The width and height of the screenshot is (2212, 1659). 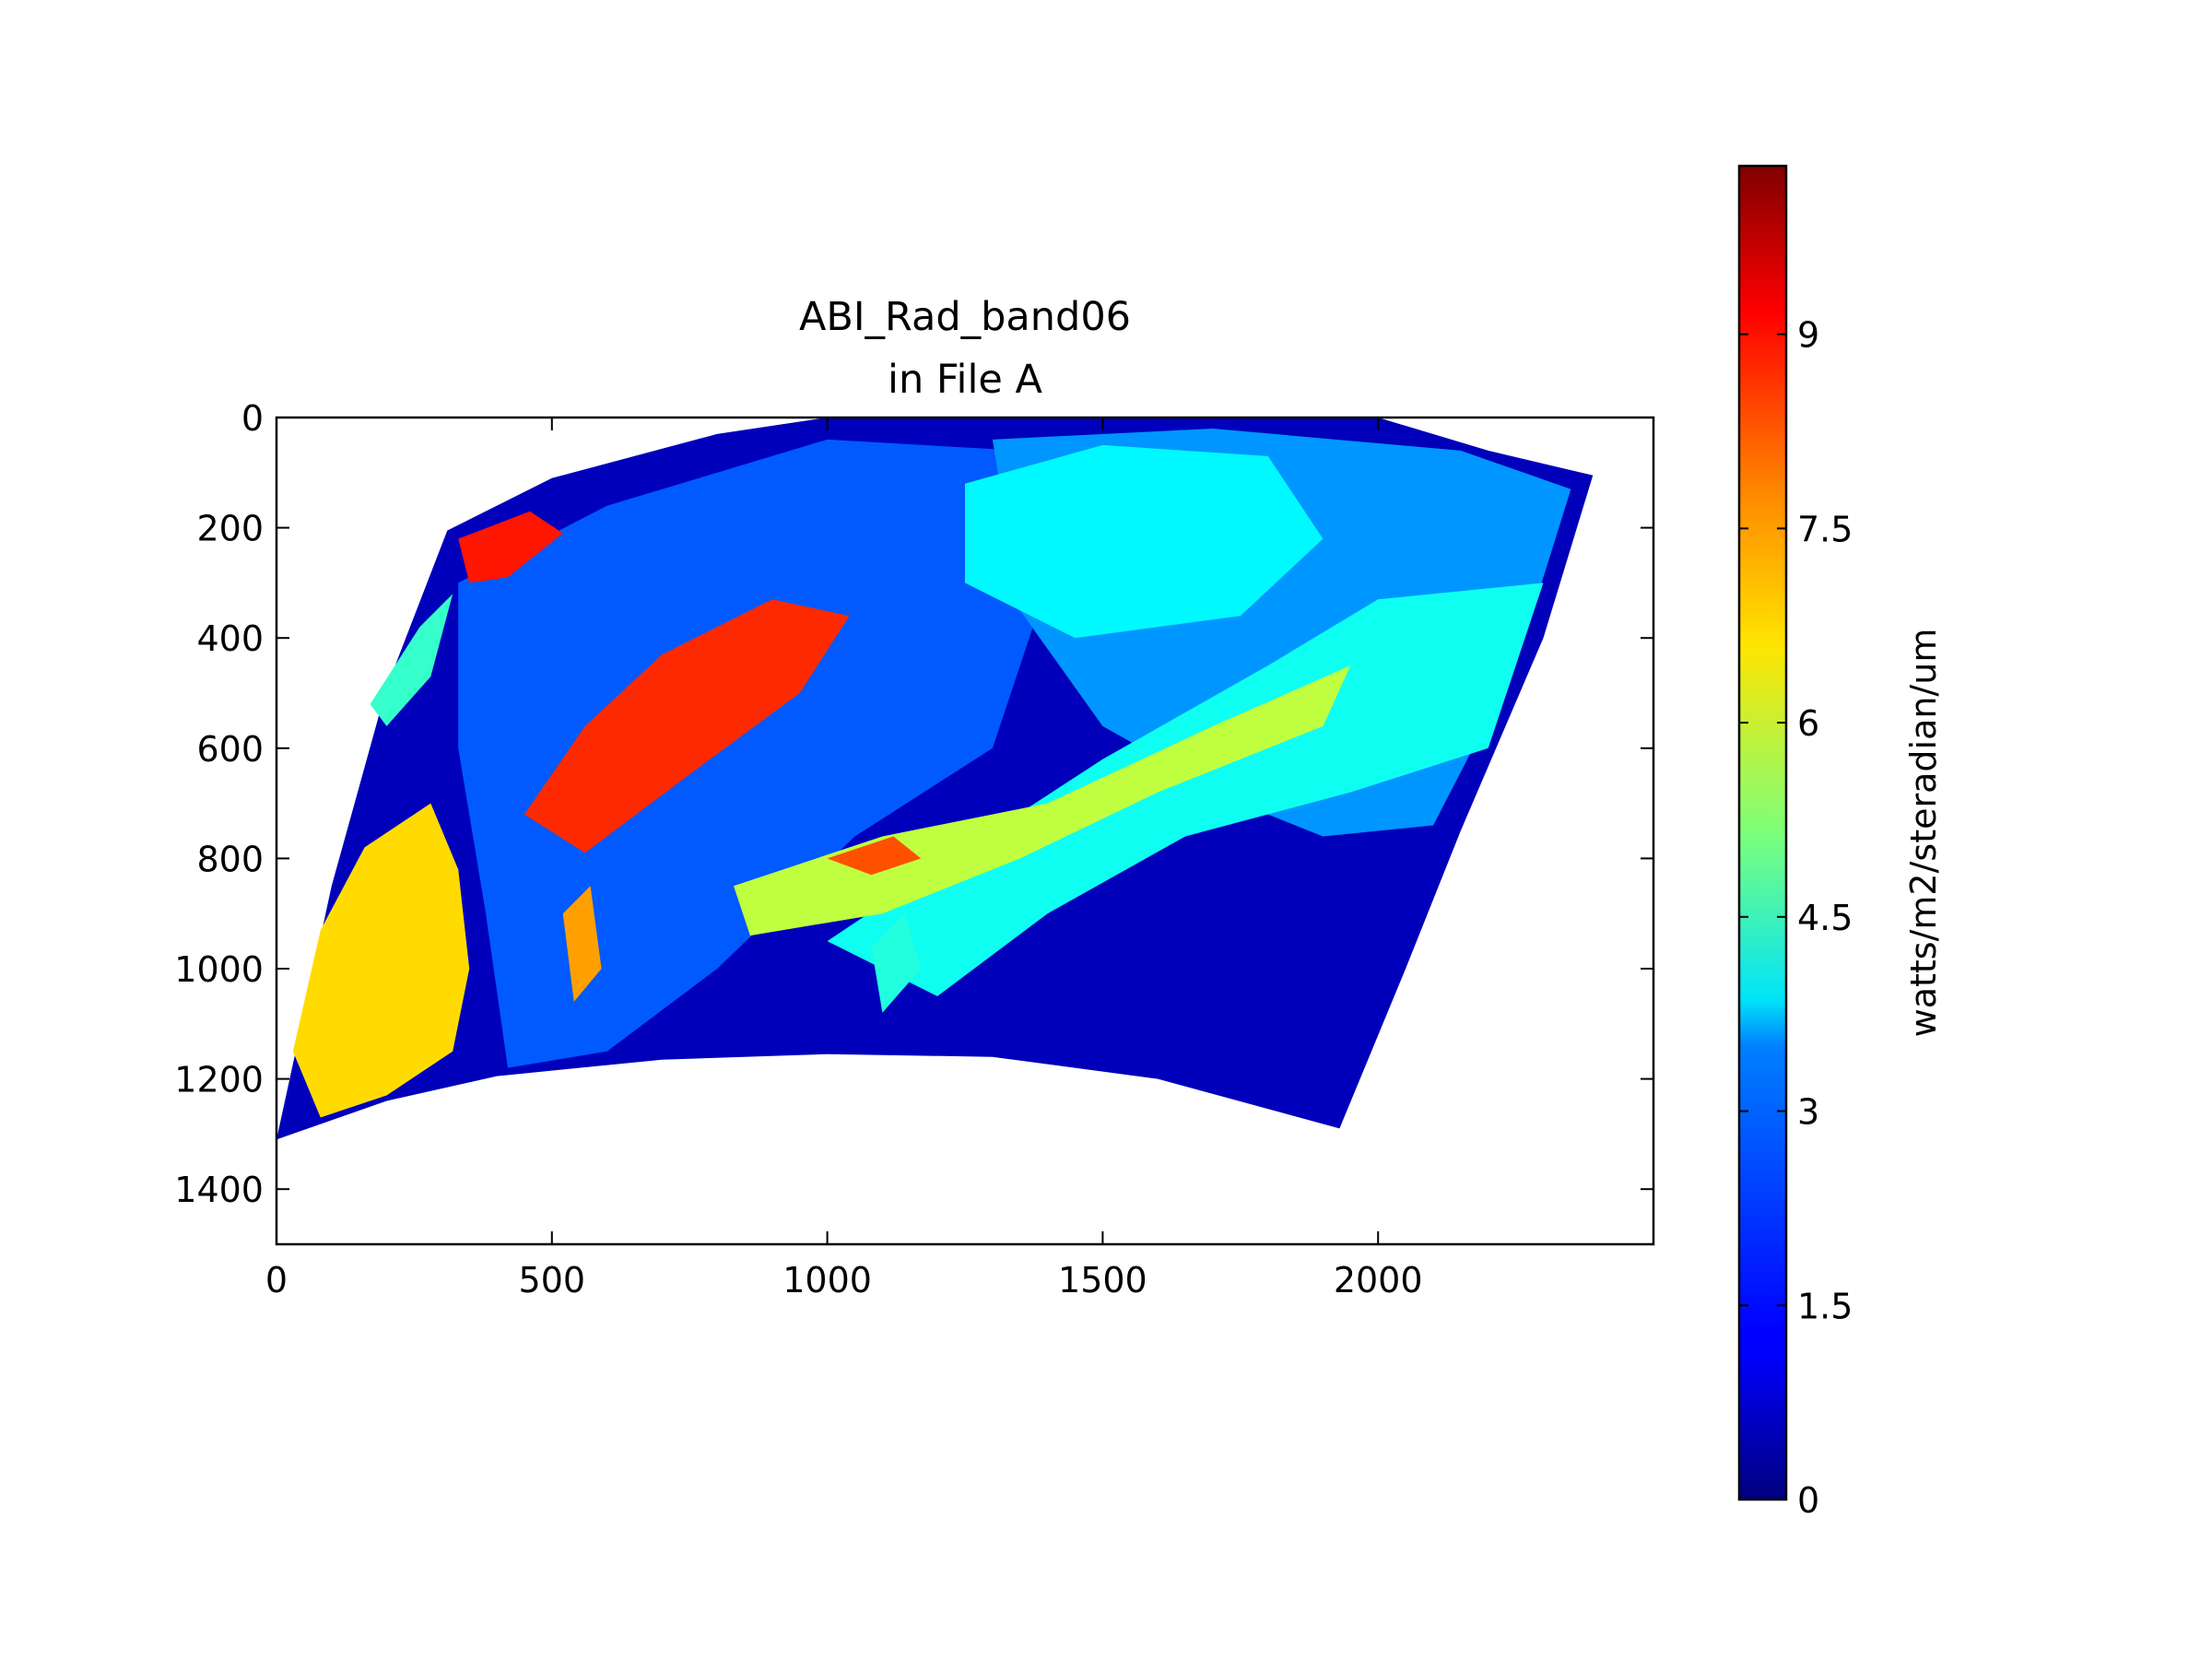 What do you see at coordinates (219, 1080) in the screenshot?
I see `y-tick-label: 1200` at bounding box center [219, 1080].